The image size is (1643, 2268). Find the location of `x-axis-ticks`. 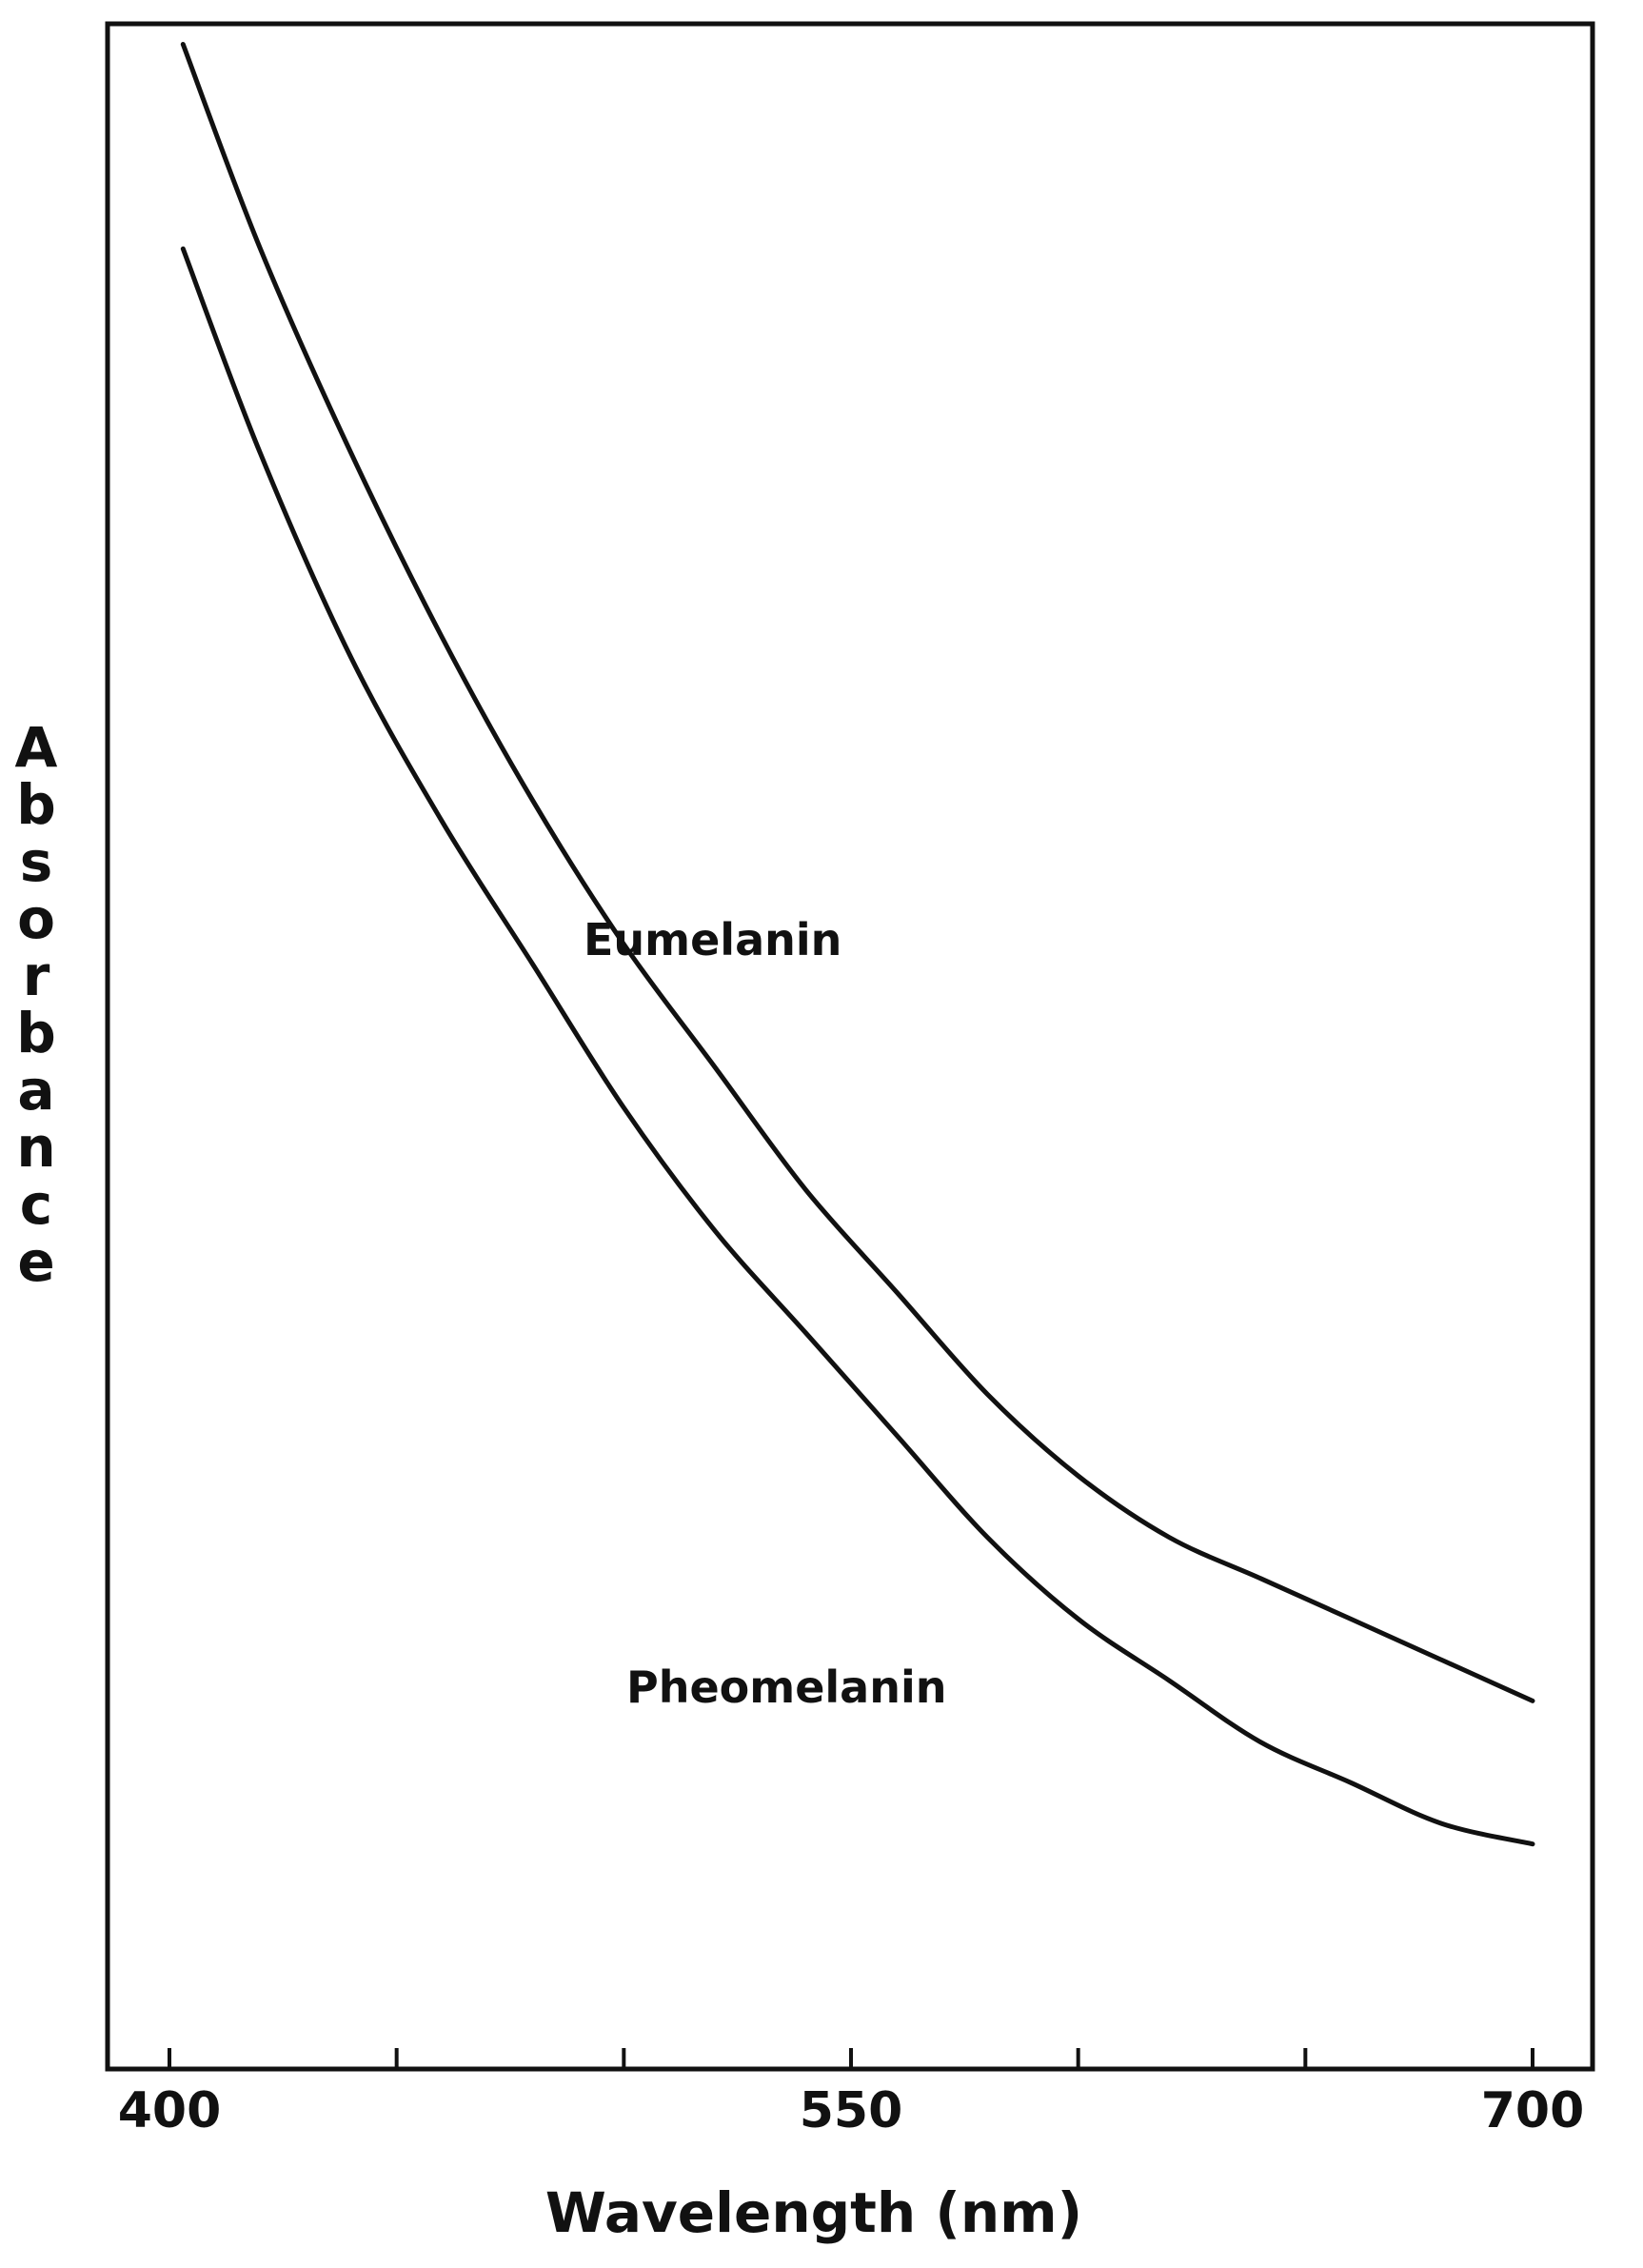

x-axis-ticks is located at coordinates (851, 2058).